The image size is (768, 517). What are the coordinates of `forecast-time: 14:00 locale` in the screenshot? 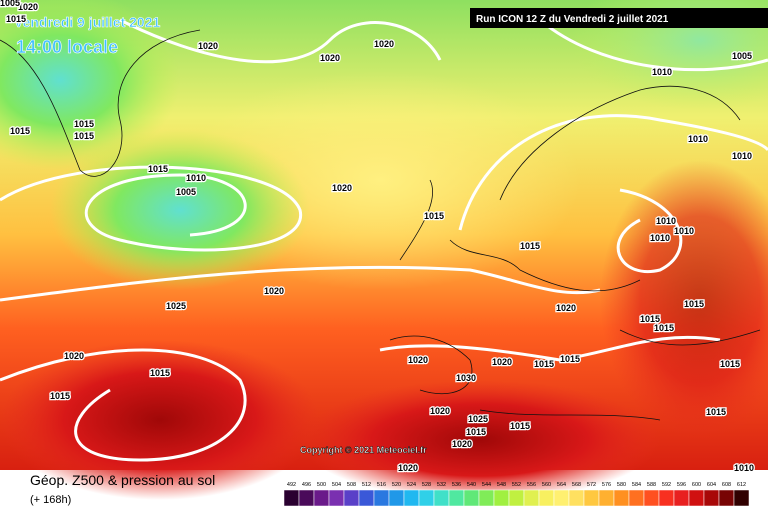 It's located at (67, 47).